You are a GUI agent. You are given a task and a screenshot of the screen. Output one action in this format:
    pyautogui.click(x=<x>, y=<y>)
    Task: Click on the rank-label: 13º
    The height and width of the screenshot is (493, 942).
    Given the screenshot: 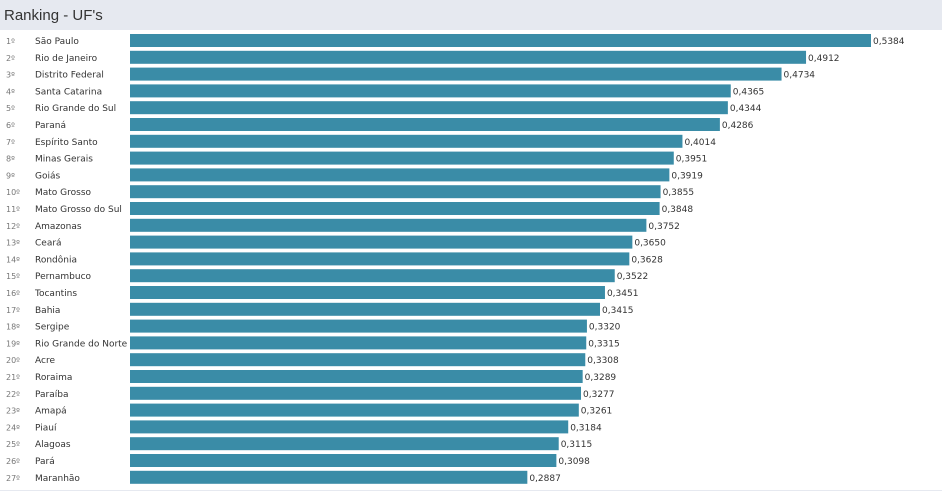 What is the action you would take?
    pyautogui.click(x=13, y=243)
    